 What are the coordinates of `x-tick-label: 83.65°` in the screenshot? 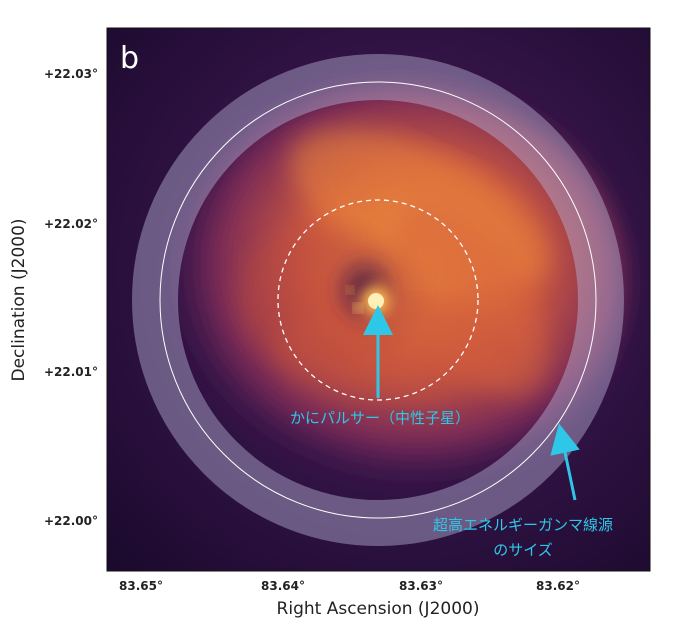 It's located at (141, 586).